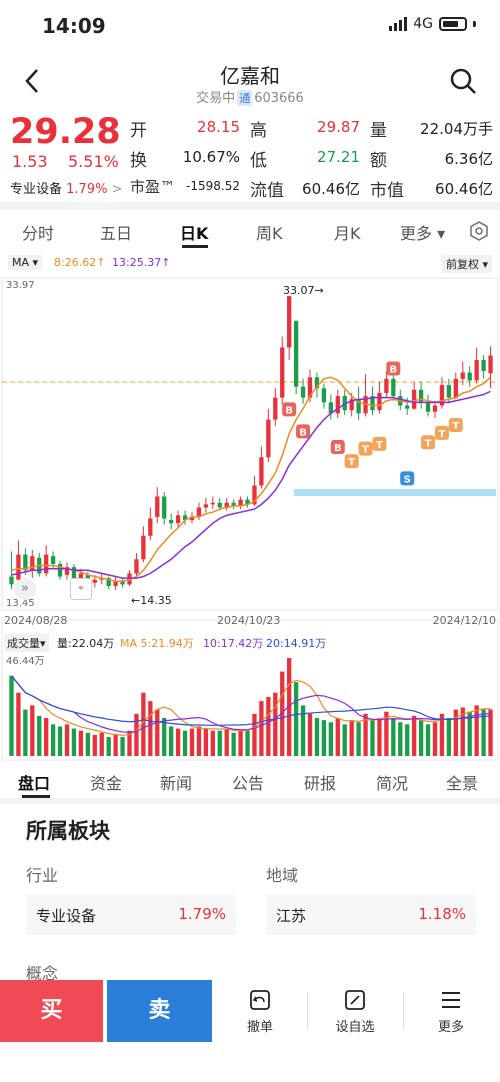  Describe the element at coordinates (80, 262) in the screenshot. I see `ma8-value: 8:26.62↑` at that location.